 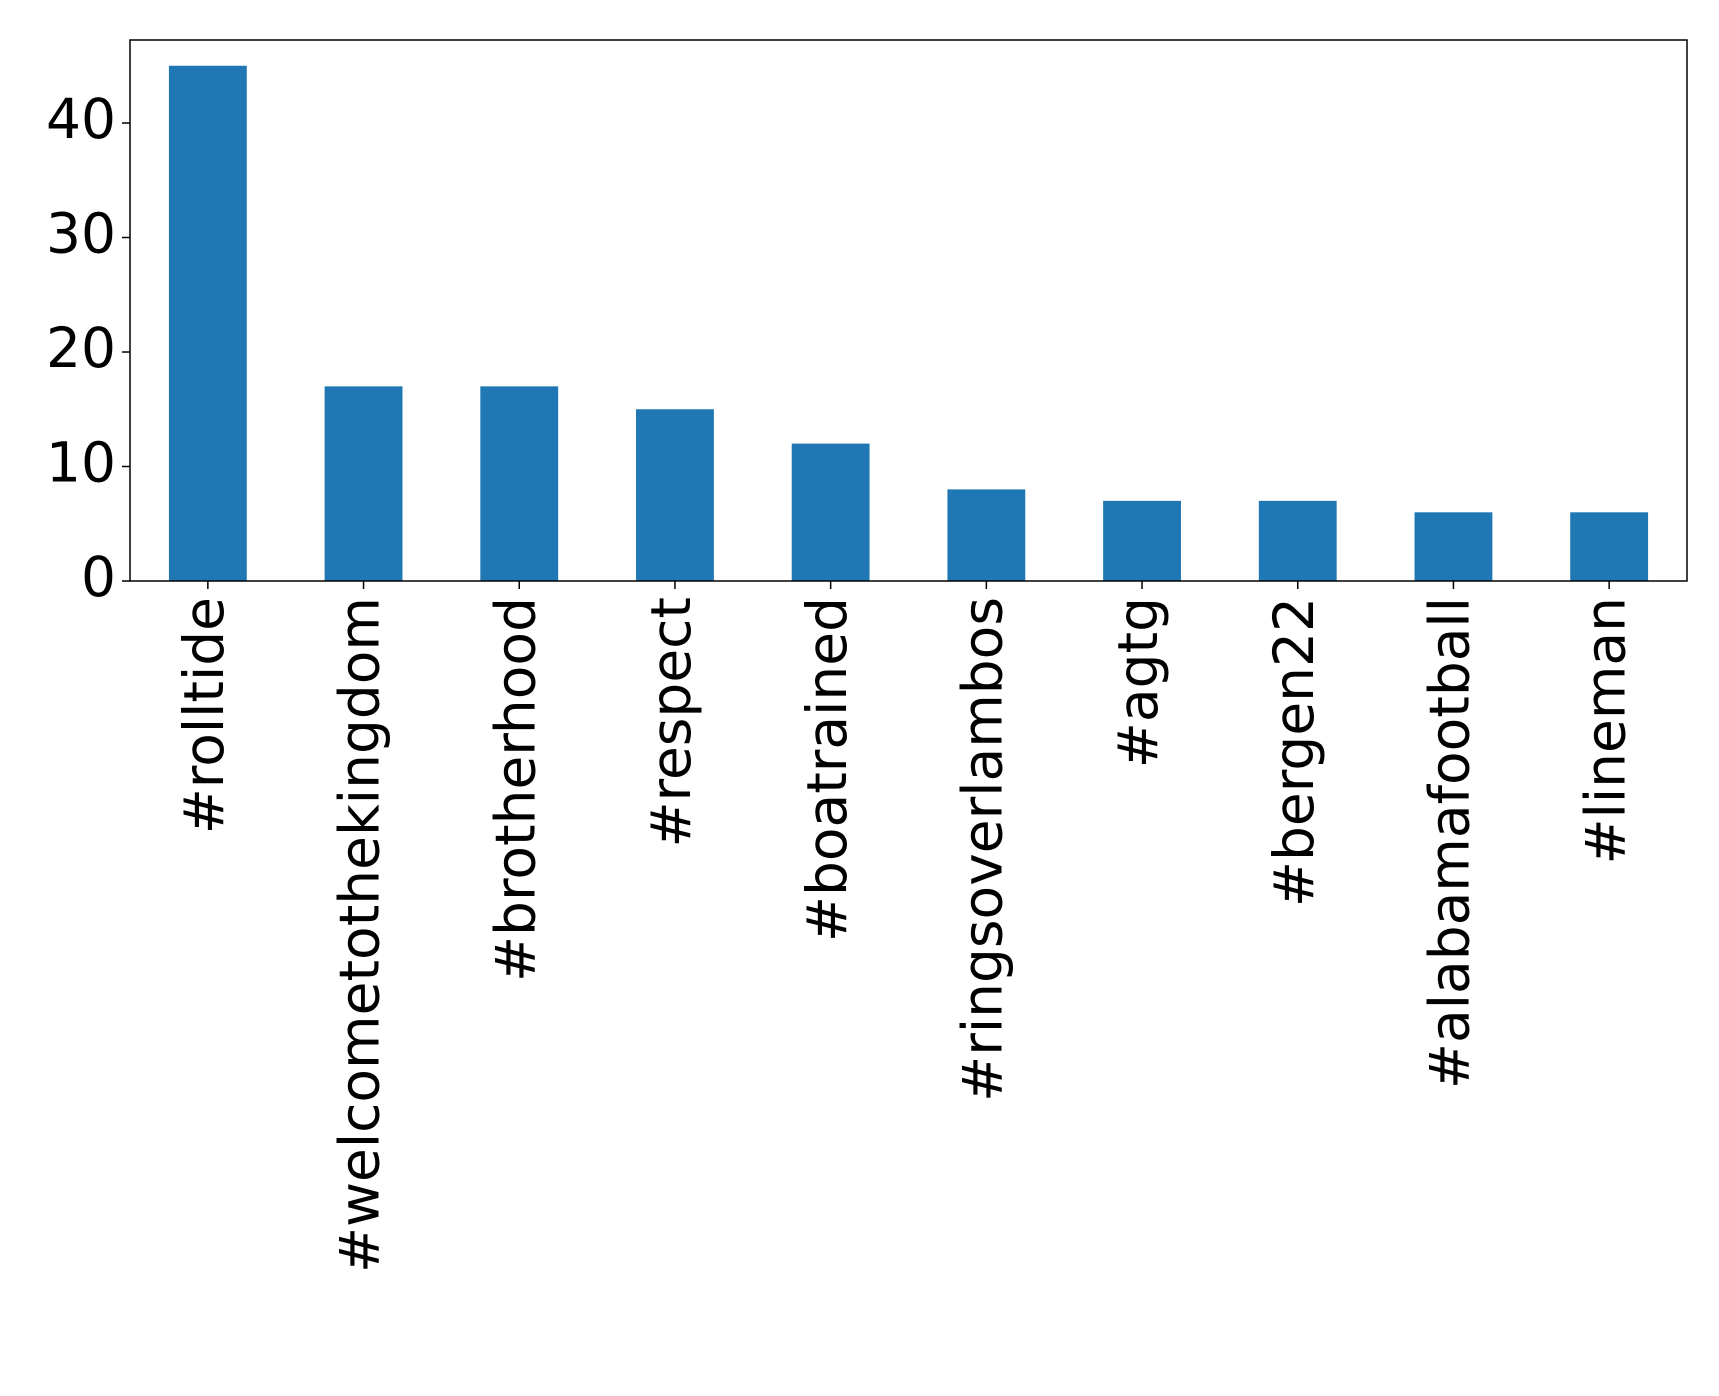 I want to click on x-tick-label: #welcometothekingdom, so click(x=360, y=935).